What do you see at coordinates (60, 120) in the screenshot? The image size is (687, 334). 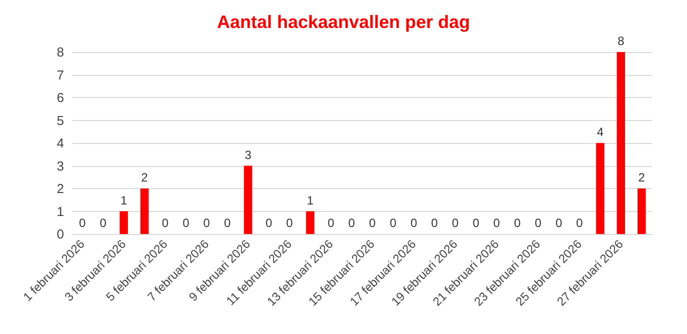 I see `y-tick-label: 5` at bounding box center [60, 120].